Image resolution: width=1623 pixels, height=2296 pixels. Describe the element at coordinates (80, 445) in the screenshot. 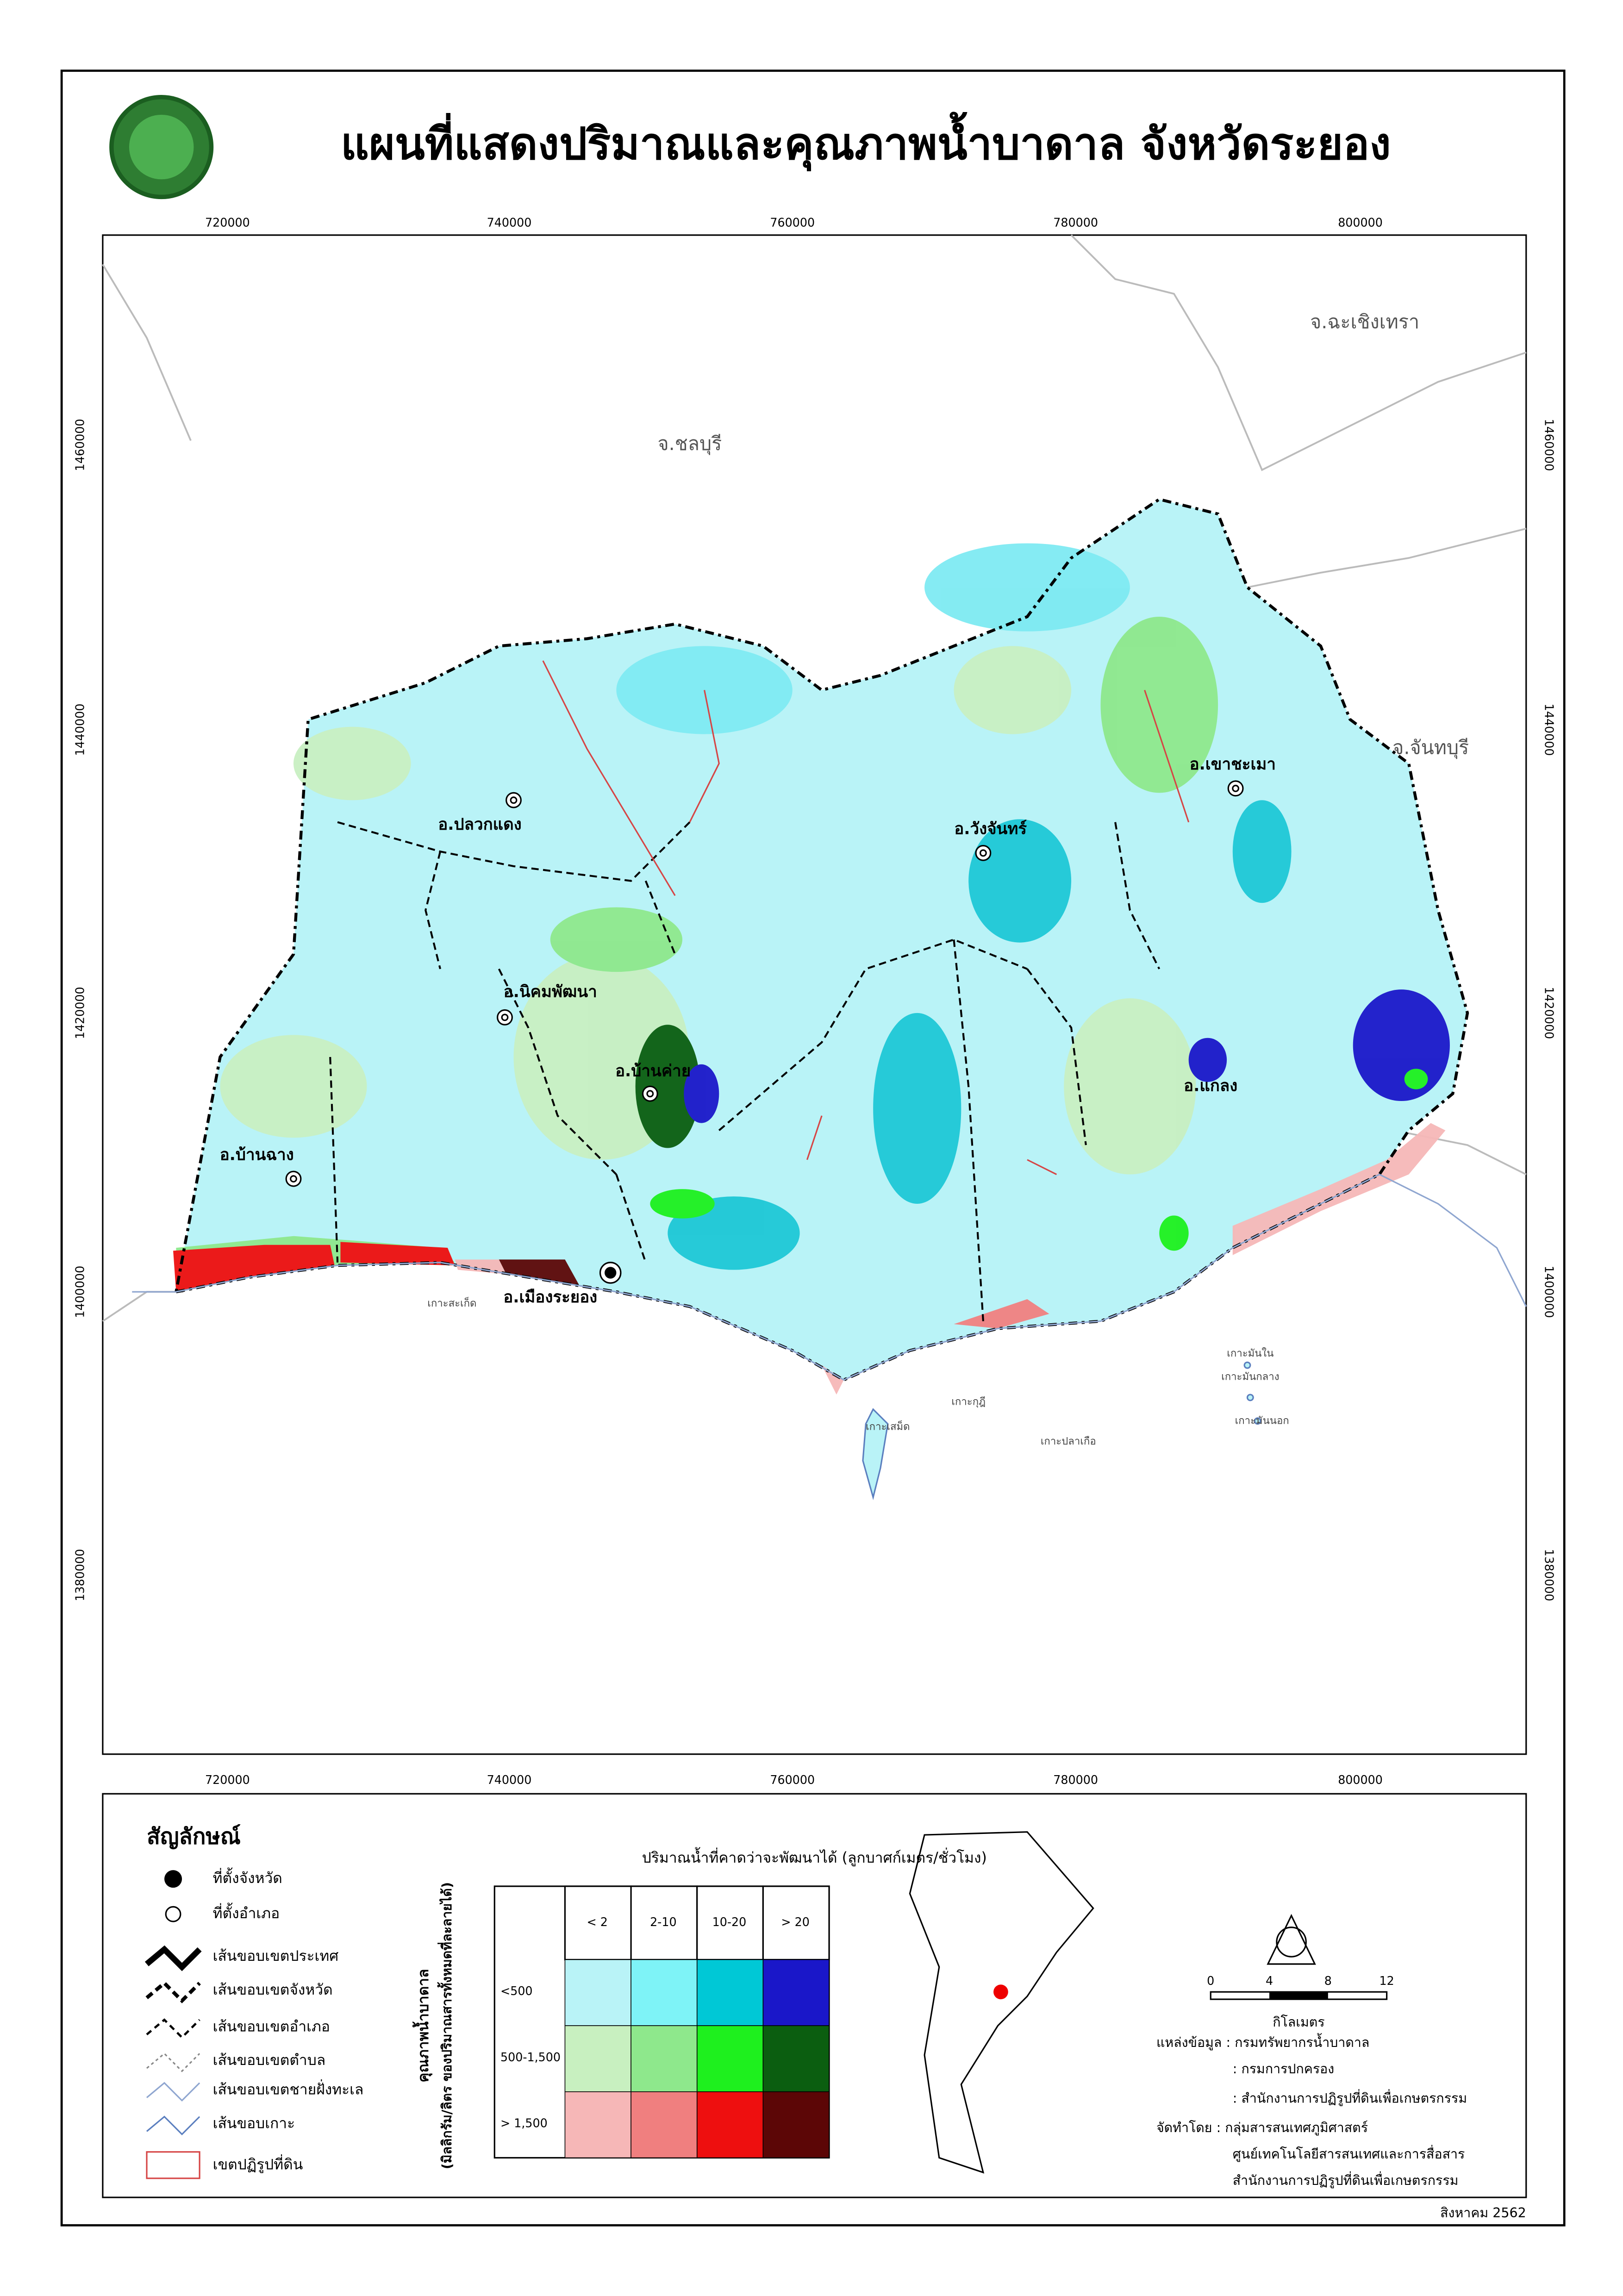

I see `y-coord: 1460000` at that location.